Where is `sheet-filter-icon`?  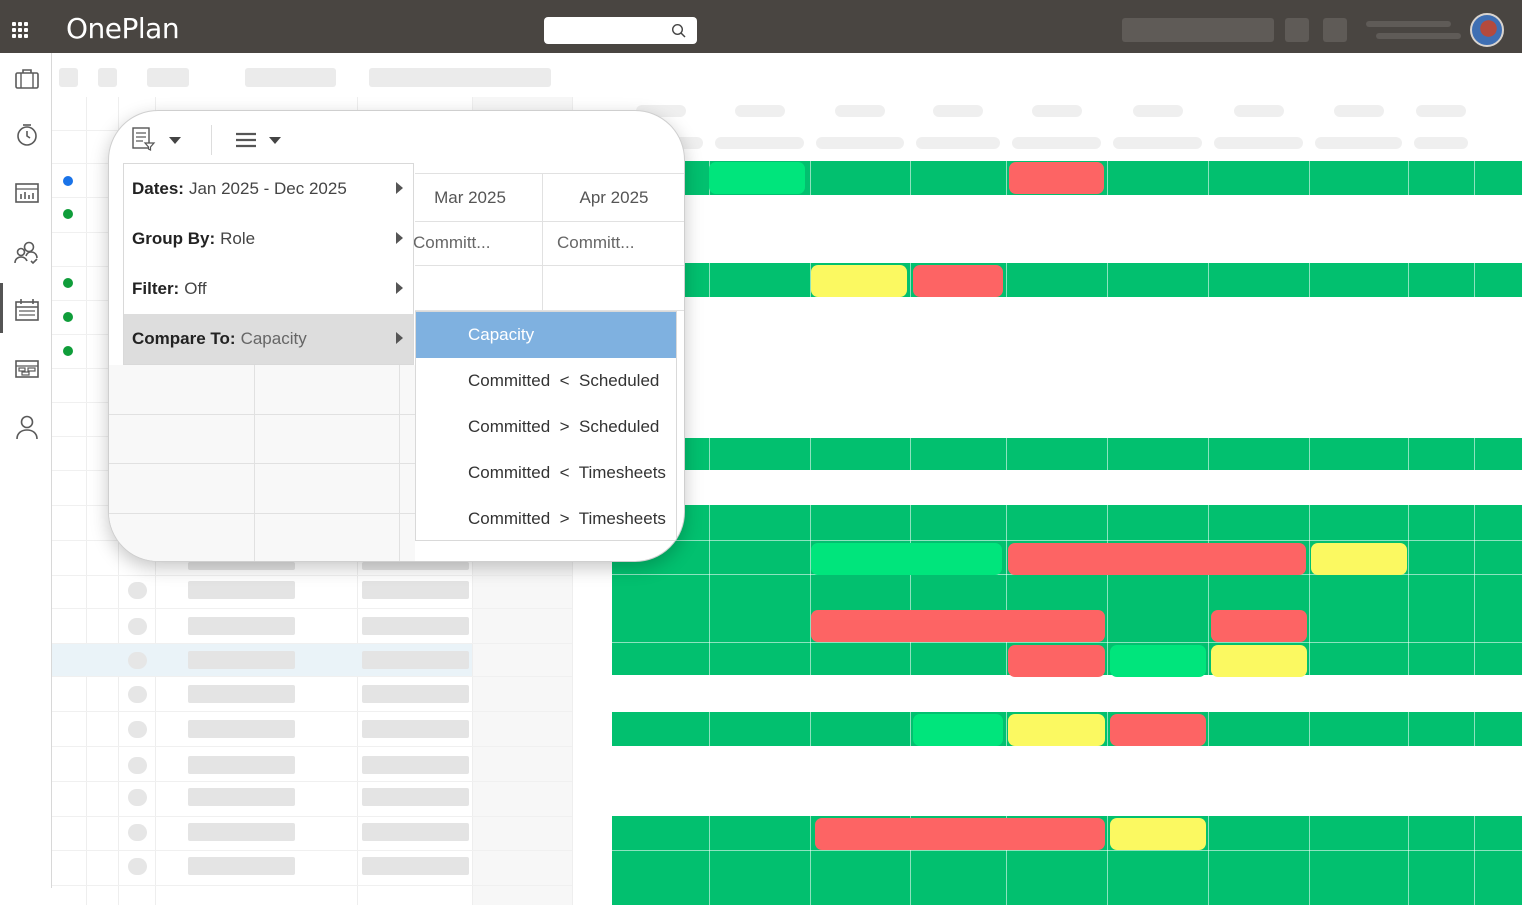
sheet-filter-icon is located at coordinates (144, 139).